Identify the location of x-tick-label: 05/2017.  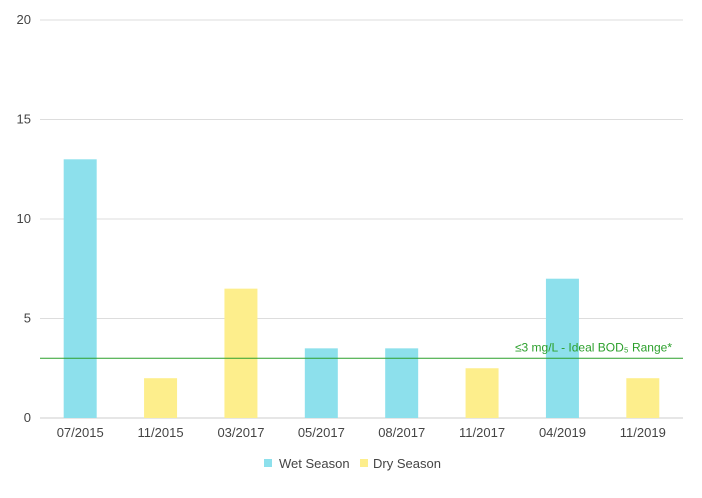
(321, 432).